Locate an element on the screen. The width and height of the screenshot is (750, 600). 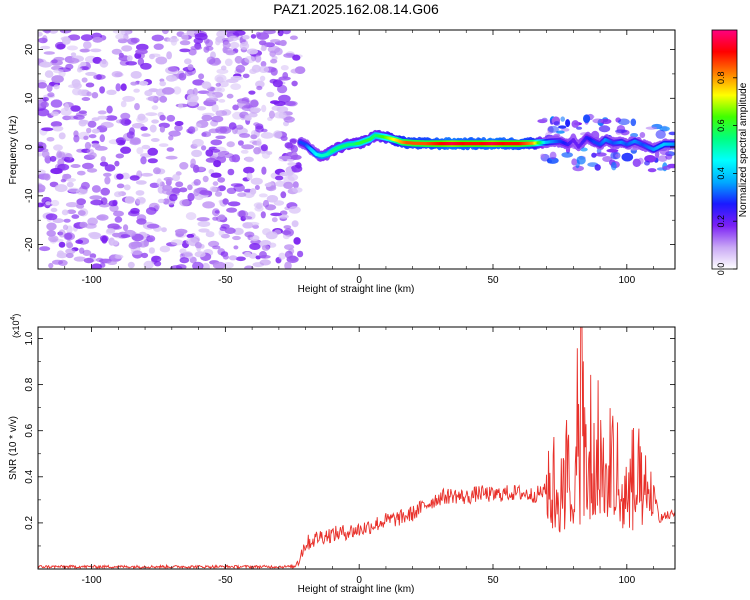
colorbar-tick-label: 0.0 is located at coordinates (721, 269).